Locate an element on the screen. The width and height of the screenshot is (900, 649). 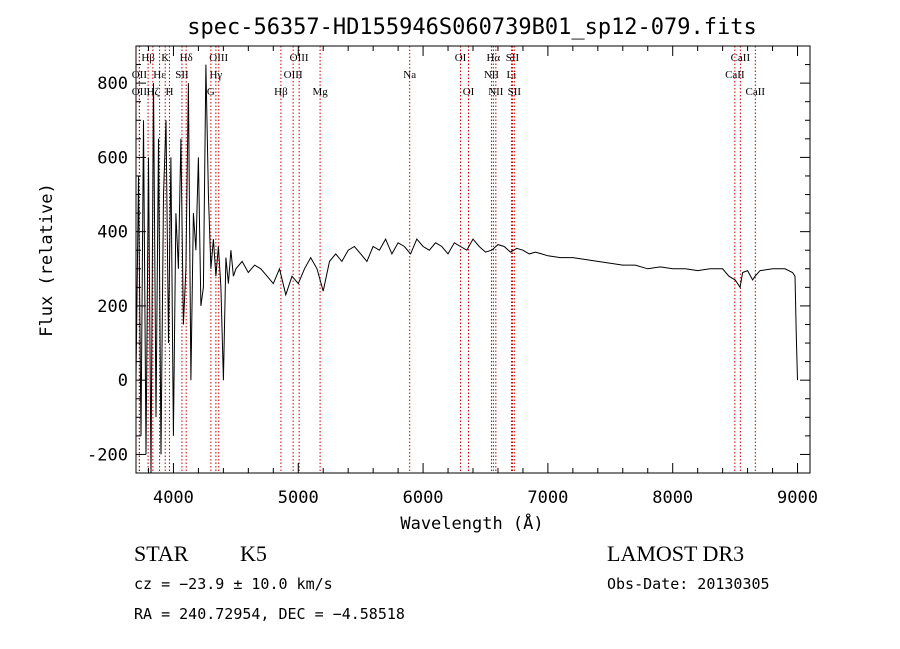
y-tick-label: 600 is located at coordinates (112, 158).